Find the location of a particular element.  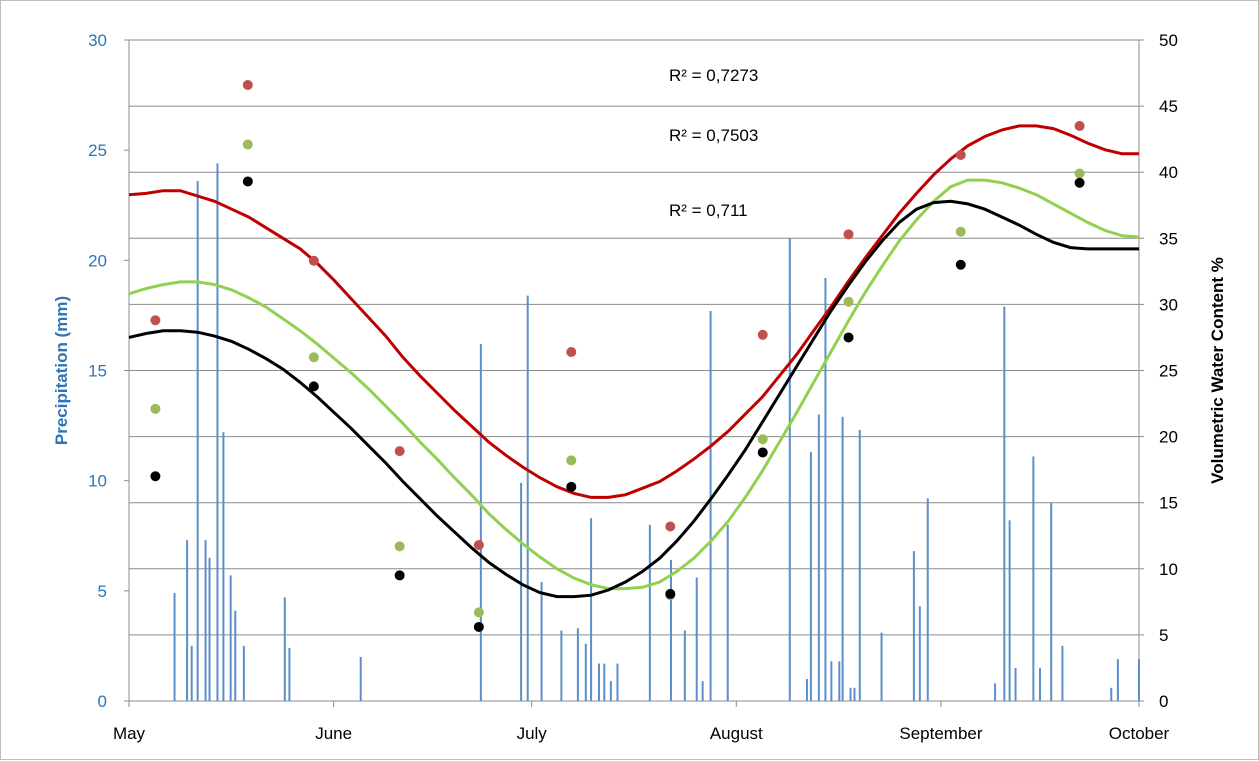

r-squared-label: R² = 0,7503 is located at coordinates (713, 135).